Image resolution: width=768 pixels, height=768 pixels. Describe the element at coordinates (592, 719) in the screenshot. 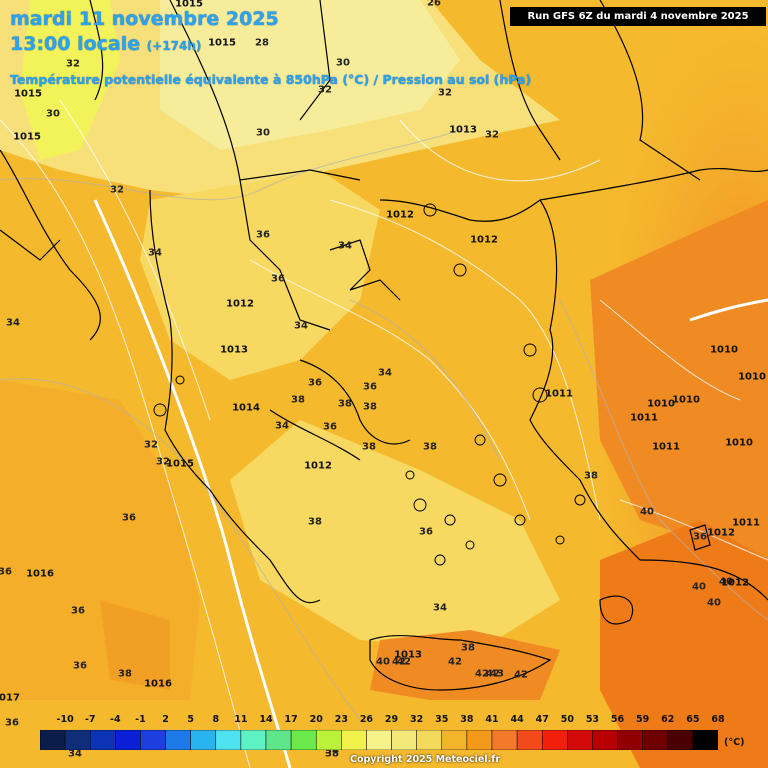

I see `legend-value: 53` at that location.